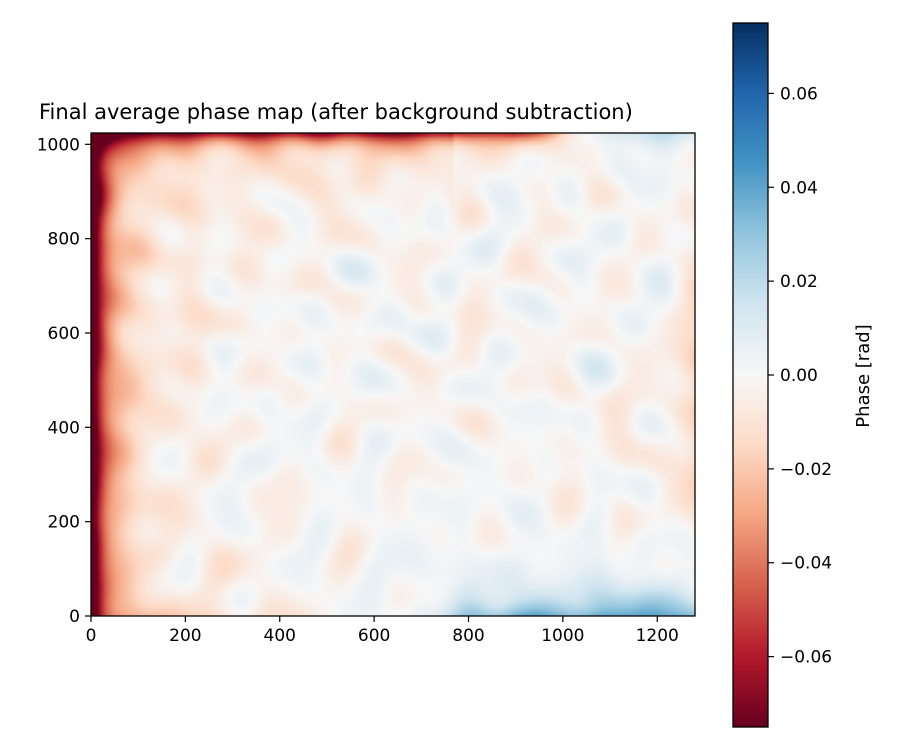 This screenshot has width=900, height=755. What do you see at coordinates (74, 617) in the screenshot?
I see `y-tick-label: 0` at bounding box center [74, 617].